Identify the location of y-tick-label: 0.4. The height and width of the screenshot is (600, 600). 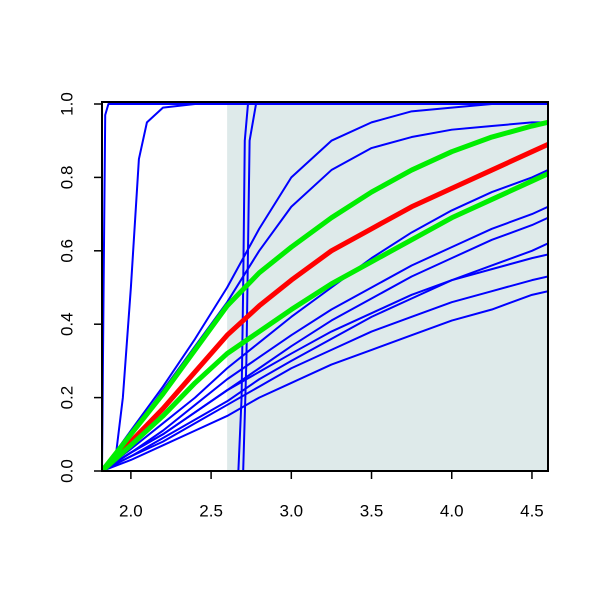
(66, 324).